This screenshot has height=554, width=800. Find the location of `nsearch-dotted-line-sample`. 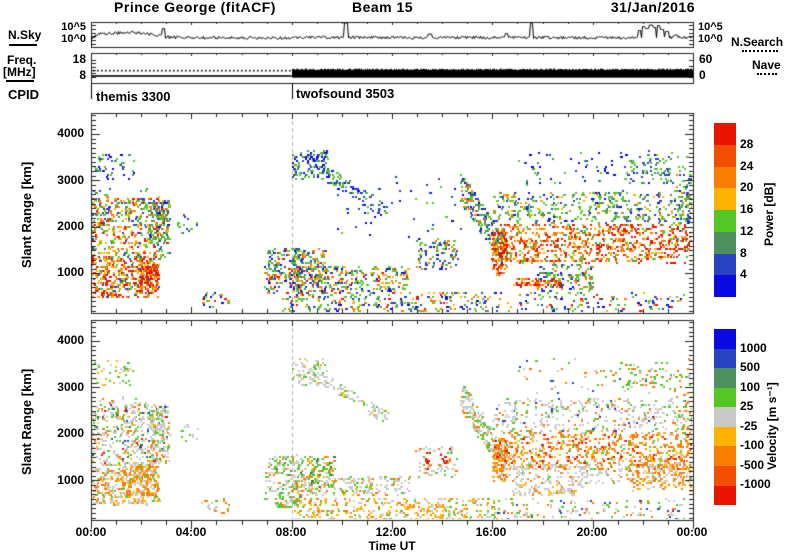

nsearch-dotted-line-sample is located at coordinates (760, 51).